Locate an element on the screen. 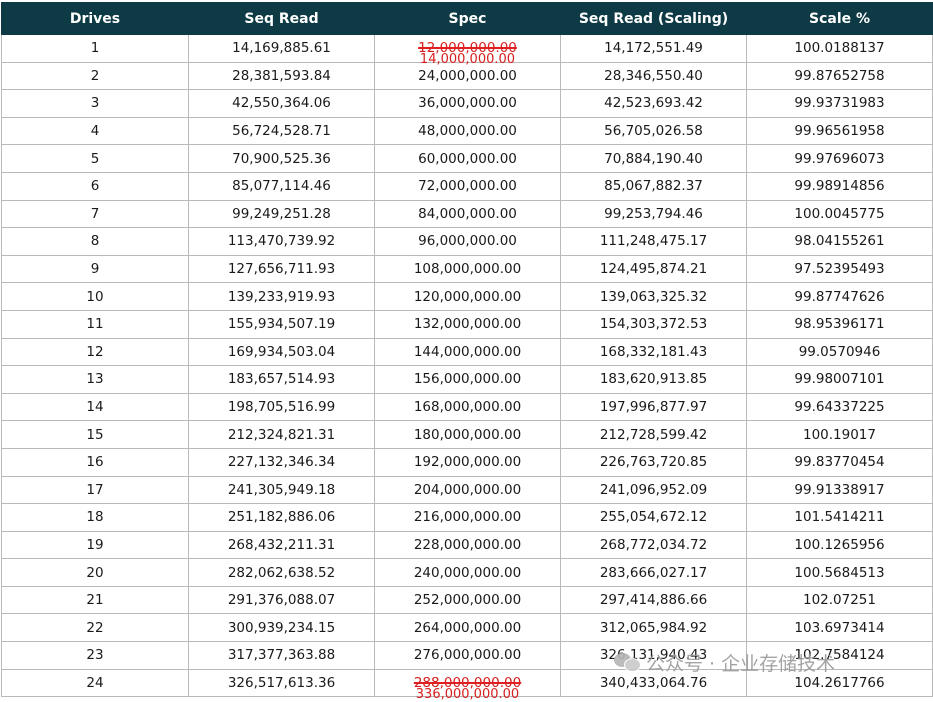 The image size is (933, 702). seq-read-cell: 241,305,949.18 is located at coordinates (281, 490).